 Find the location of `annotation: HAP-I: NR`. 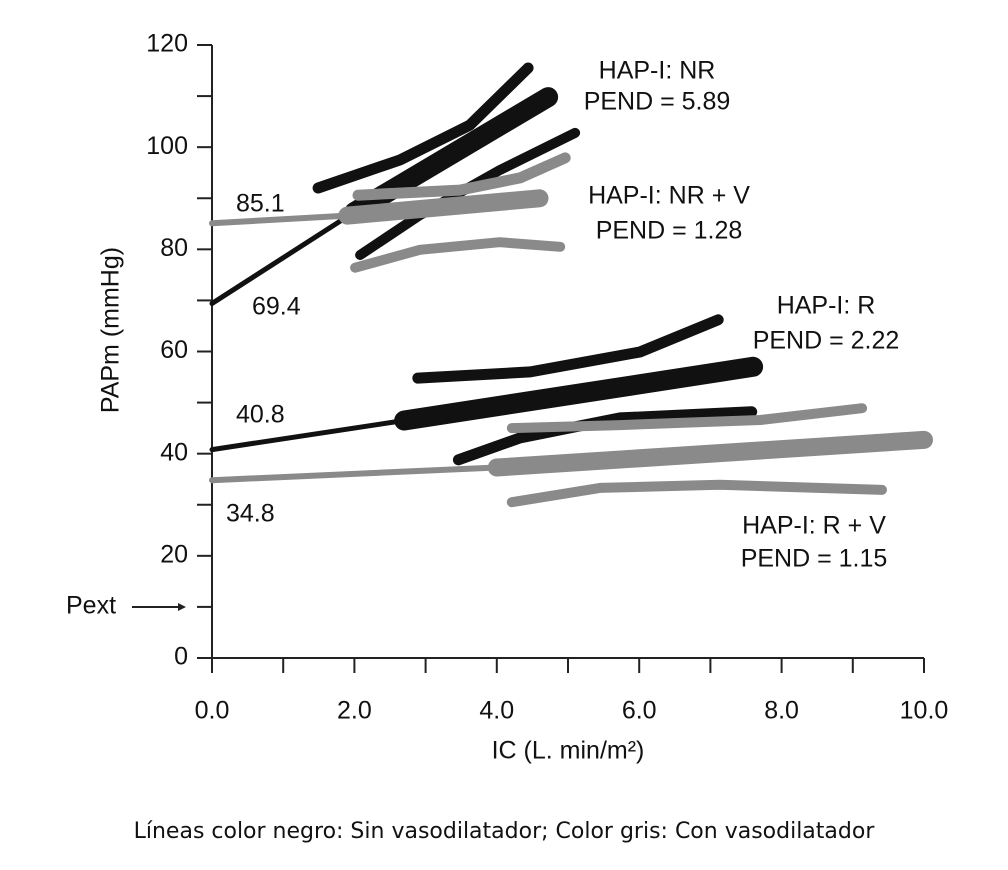

annotation: HAP-I: NR is located at coordinates (657, 71).